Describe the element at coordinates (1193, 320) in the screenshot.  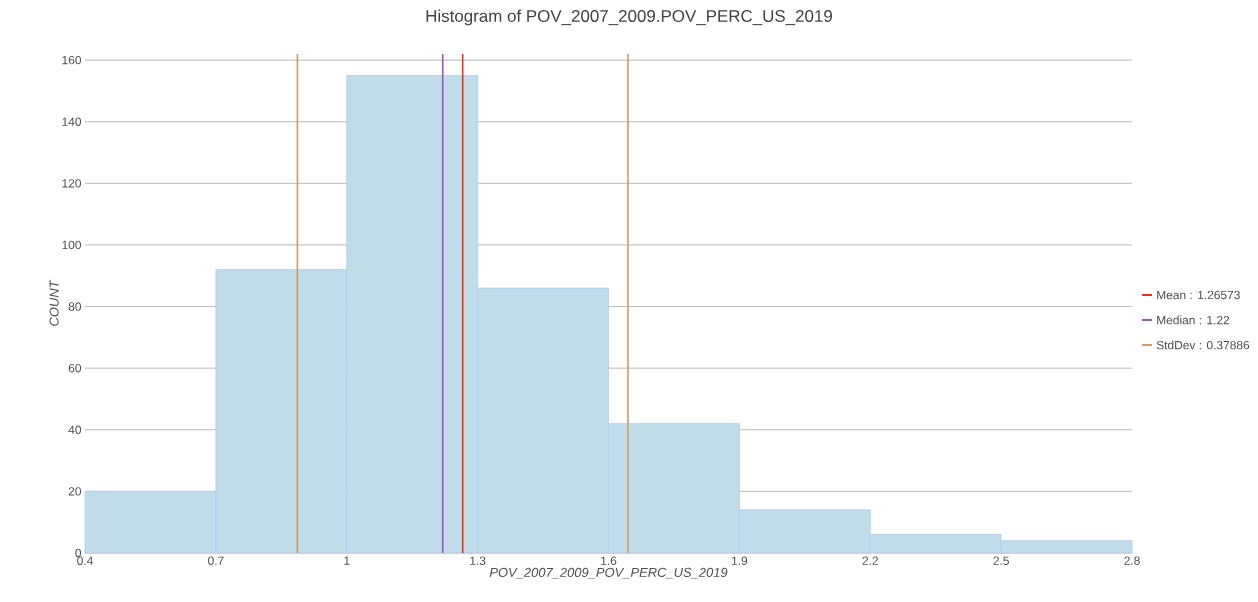
I see `text: Median : 1.22` at that location.